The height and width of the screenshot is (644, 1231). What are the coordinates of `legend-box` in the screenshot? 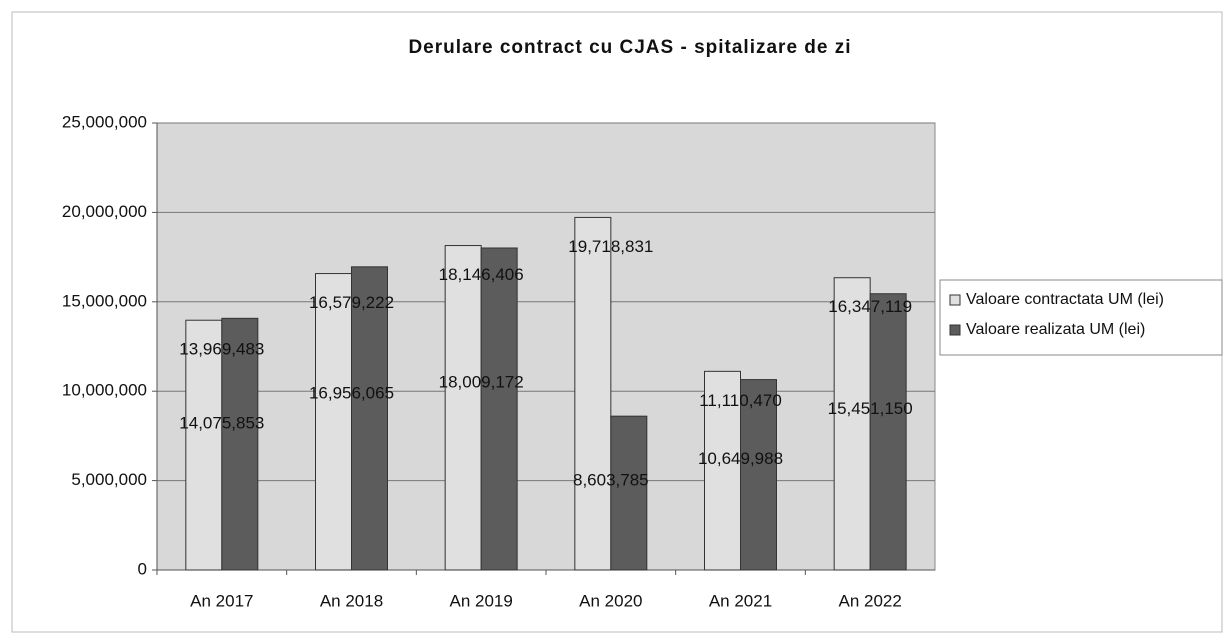 It's located at (1081, 317).